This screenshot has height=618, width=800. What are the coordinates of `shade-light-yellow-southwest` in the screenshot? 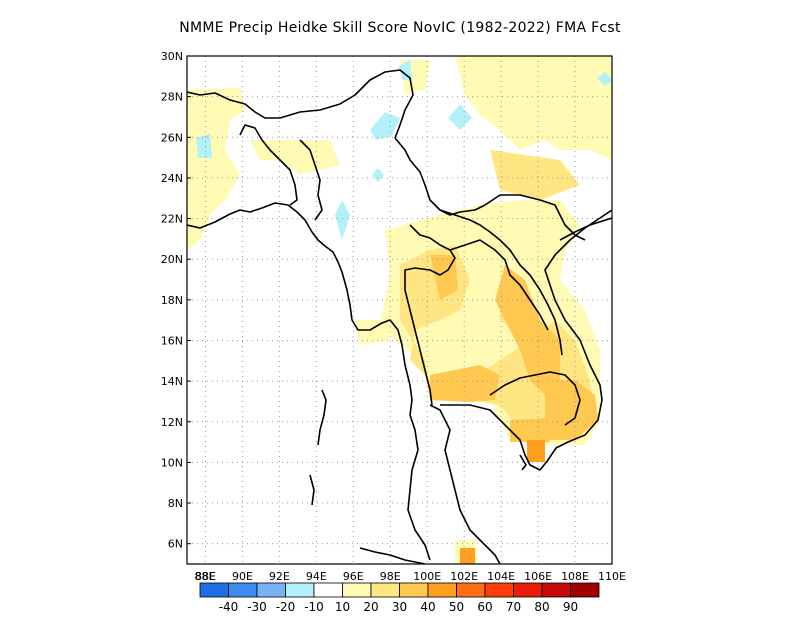 It's located at (372, 332).